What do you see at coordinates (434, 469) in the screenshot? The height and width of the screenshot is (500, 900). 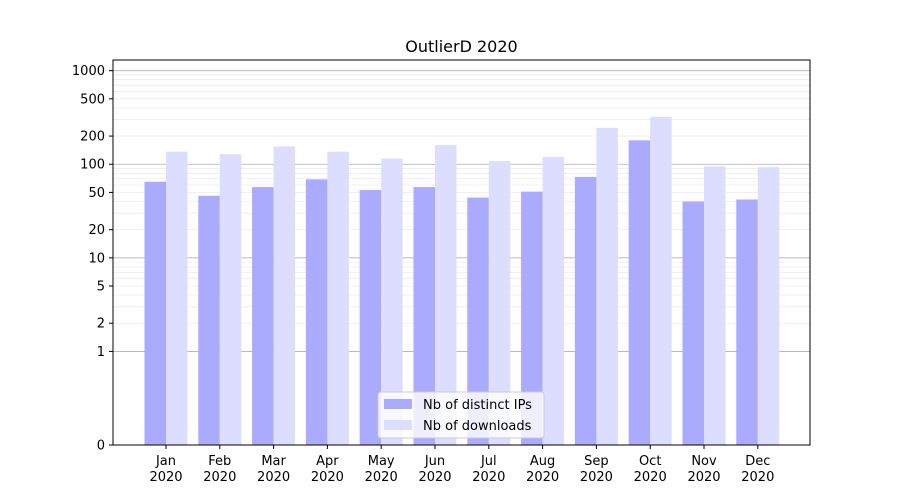 I see `x-tick-label: Jun 2020` at bounding box center [434, 469].